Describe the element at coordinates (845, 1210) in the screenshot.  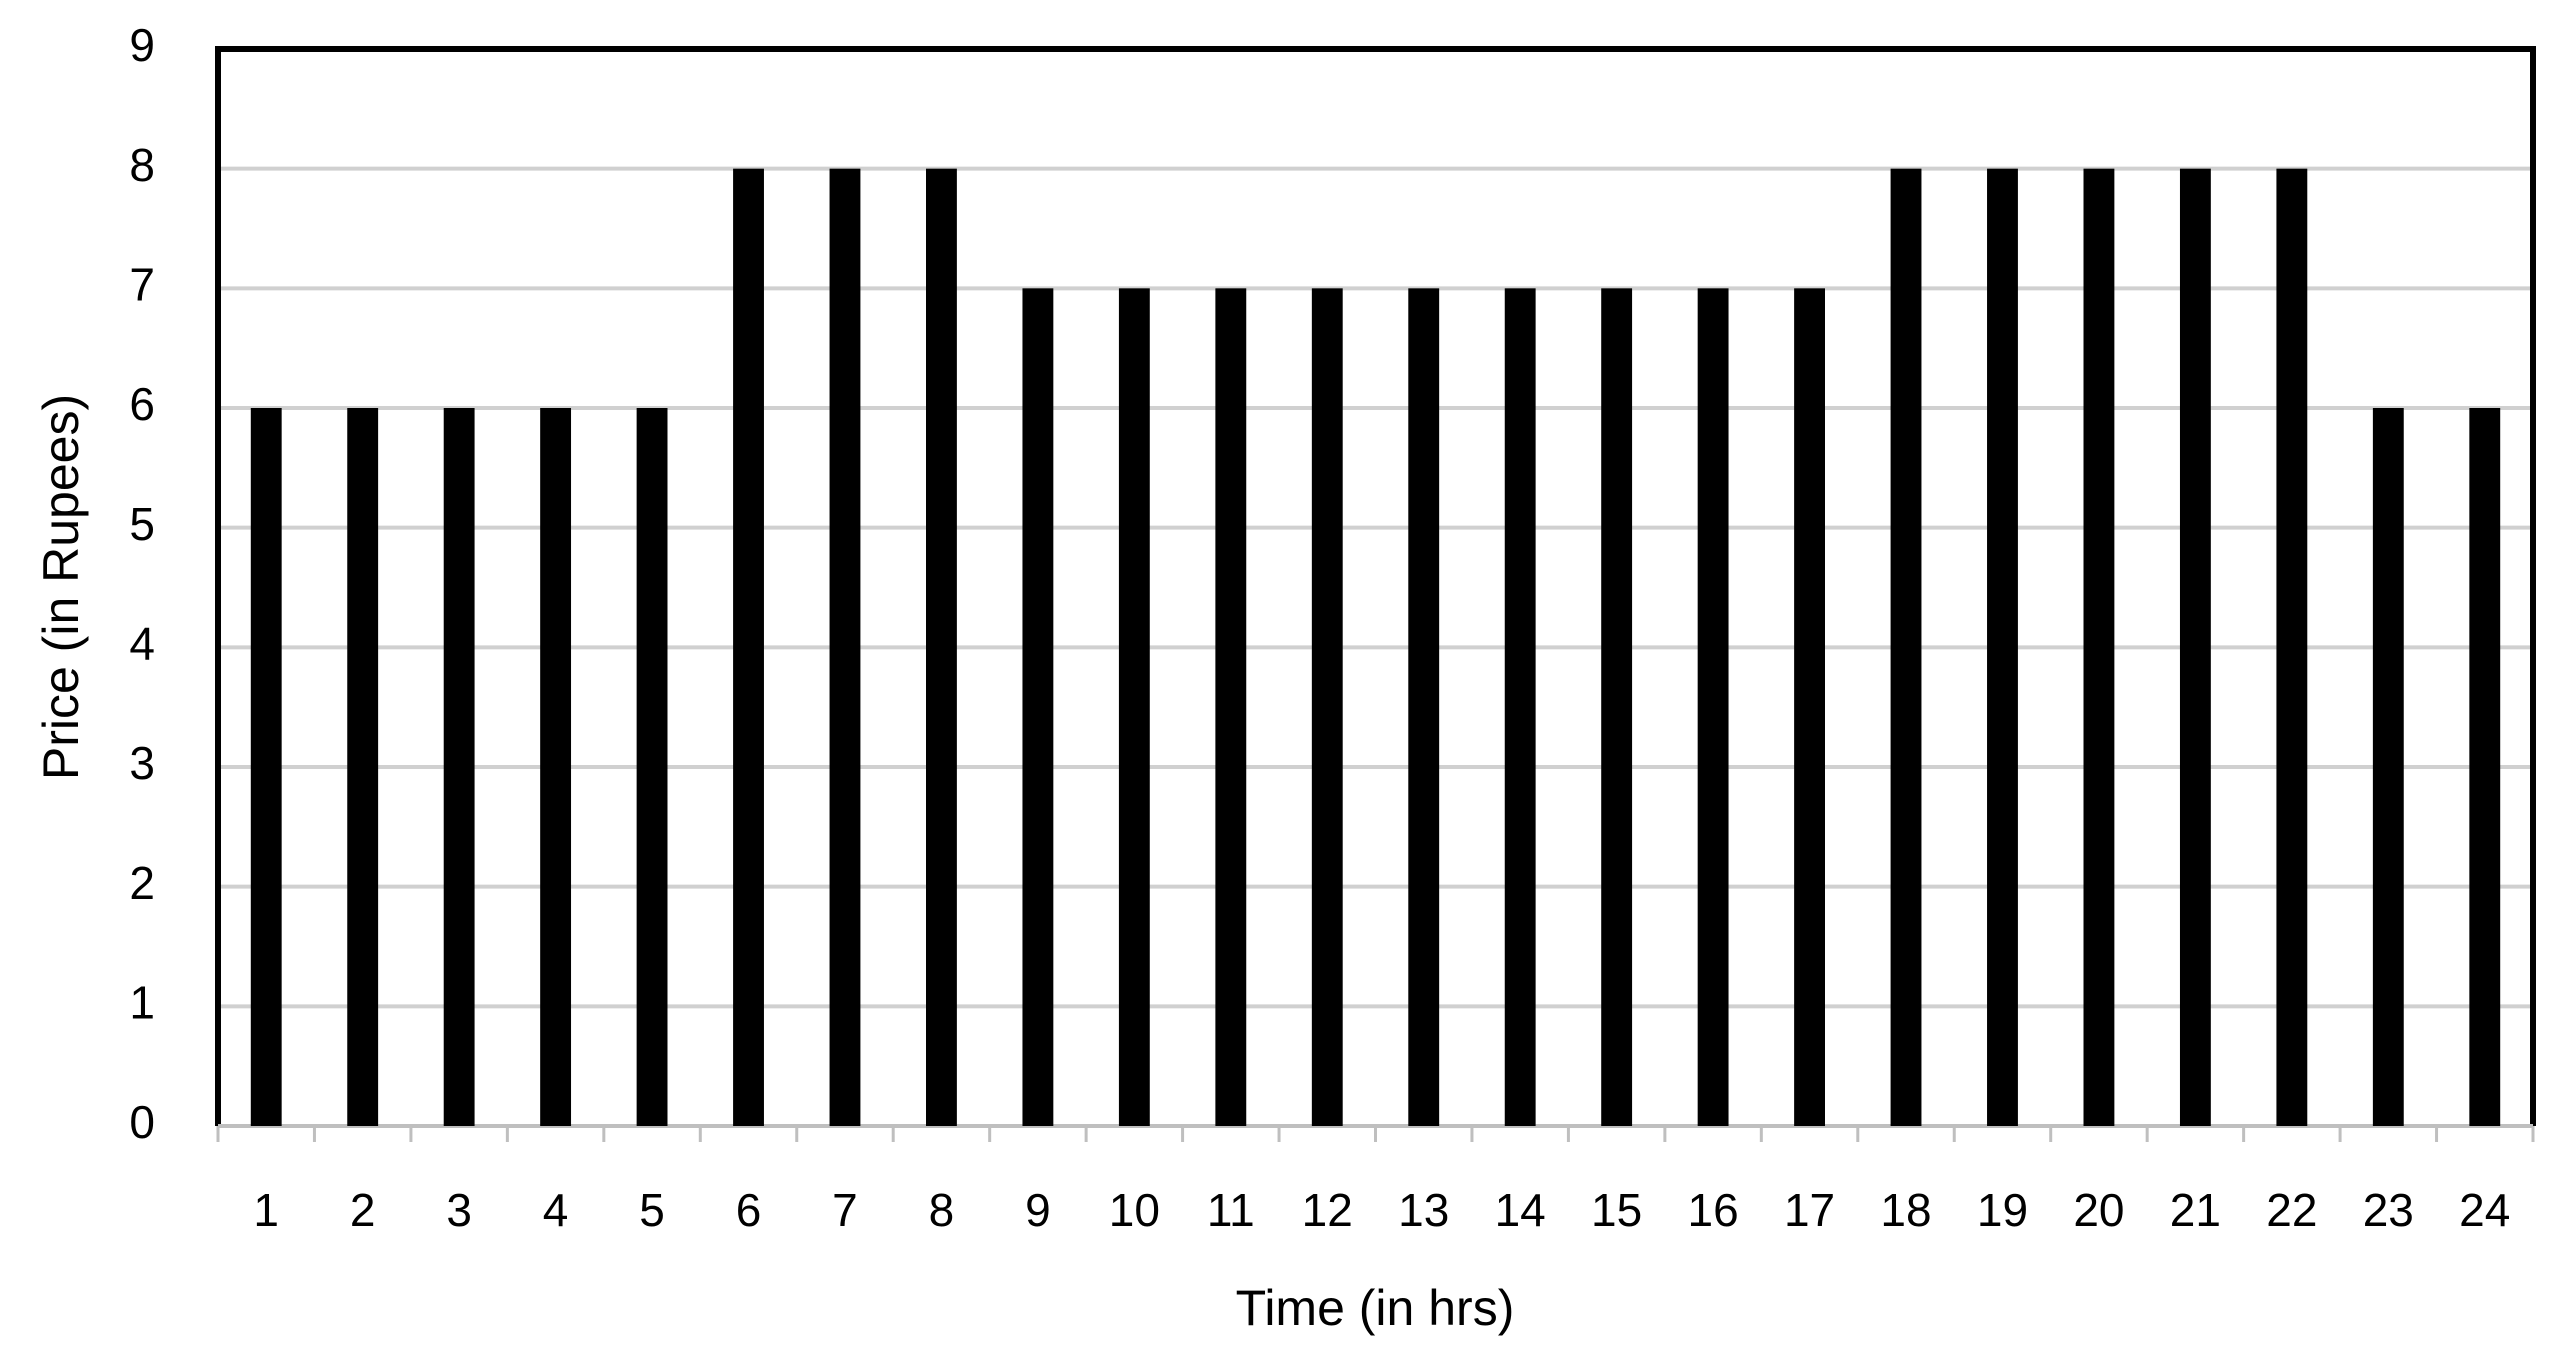
I see `x-tick-label: 7` at that location.